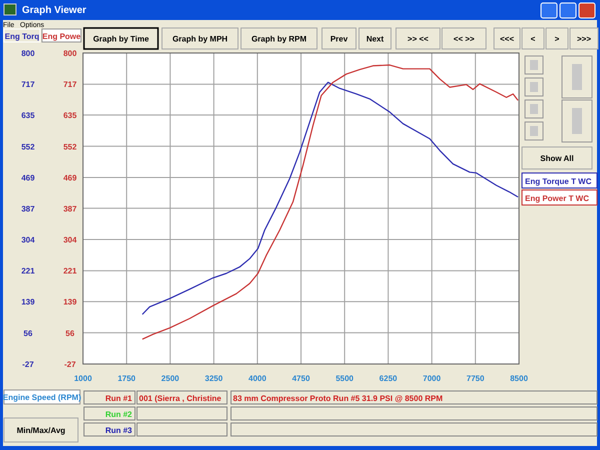 Image resolution: width=600 pixels, height=450 pixels. Describe the element at coordinates (200, 39) in the screenshot. I see `text: Graph by MPH` at that location.